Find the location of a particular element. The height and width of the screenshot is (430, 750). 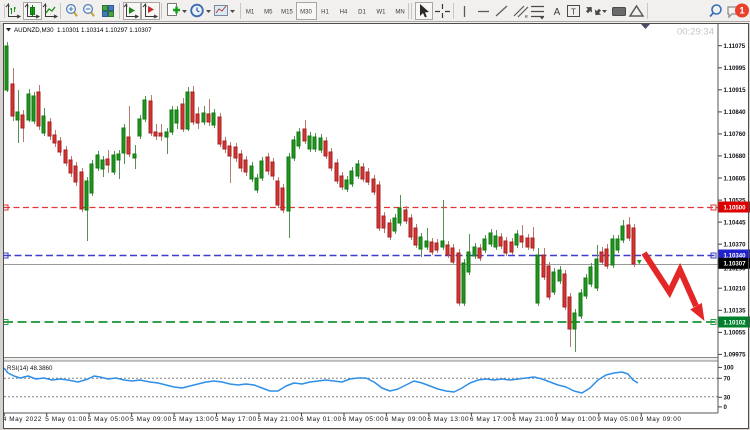

svg-text: RSI(14) 48.3860 is located at coordinates (30, 368).